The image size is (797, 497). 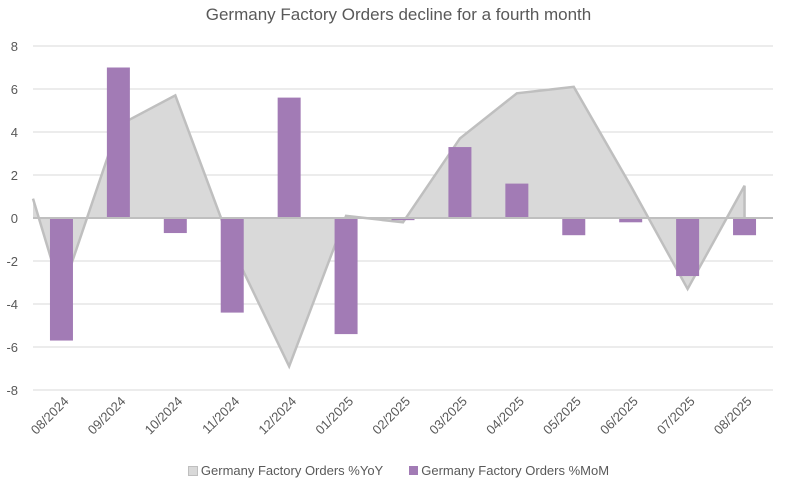 I want to click on legend-swatch-mom, so click(x=414, y=470).